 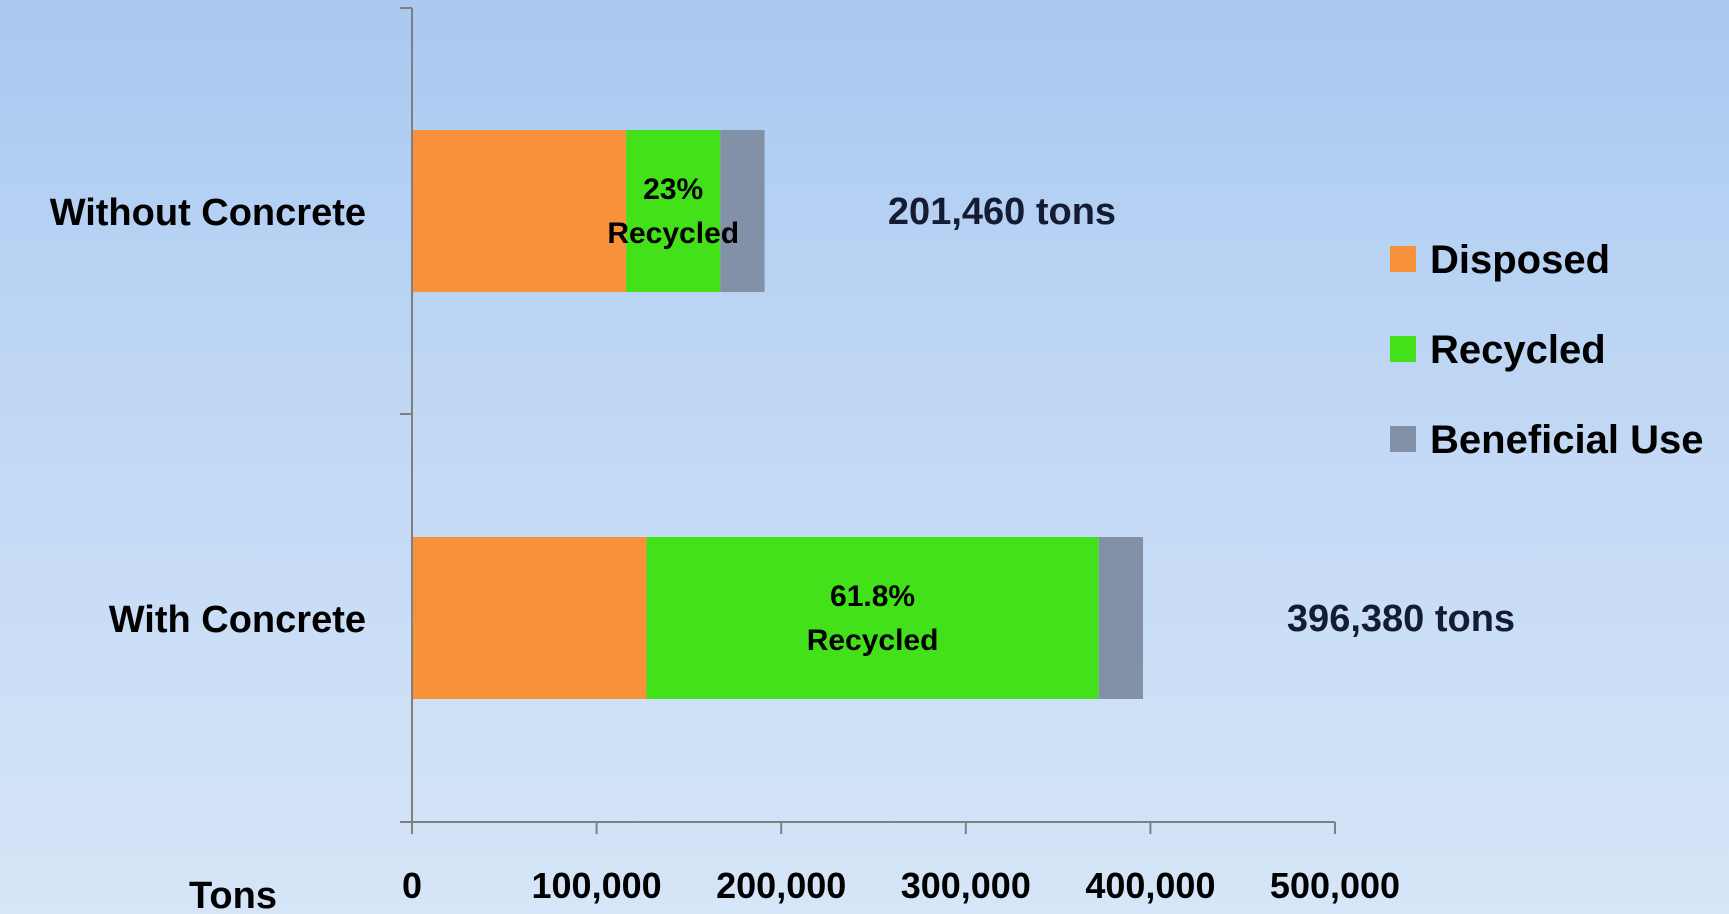 I want to click on legend-swatch-recycled, so click(x=1403, y=349).